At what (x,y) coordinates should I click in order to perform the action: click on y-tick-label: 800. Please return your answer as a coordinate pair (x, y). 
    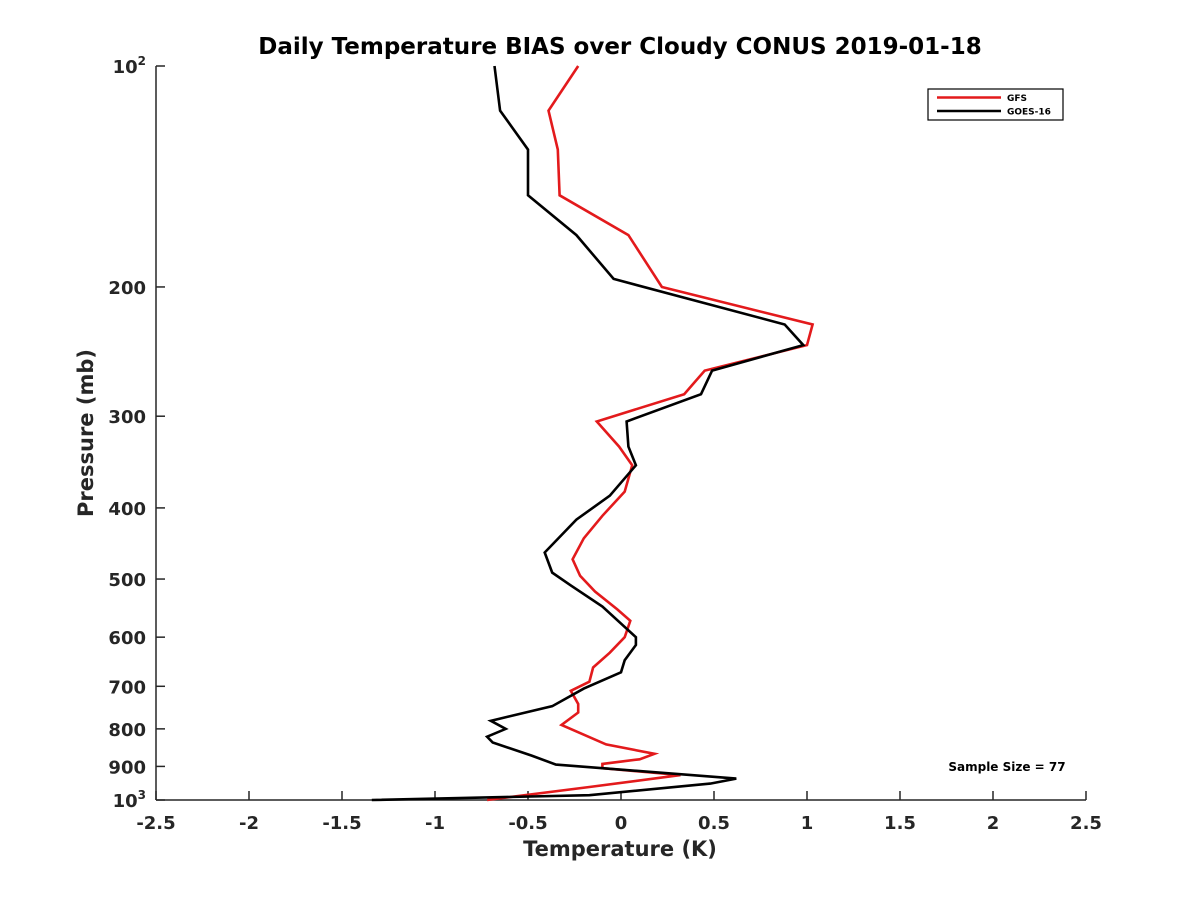
    Looking at the image, I should click on (127, 730).